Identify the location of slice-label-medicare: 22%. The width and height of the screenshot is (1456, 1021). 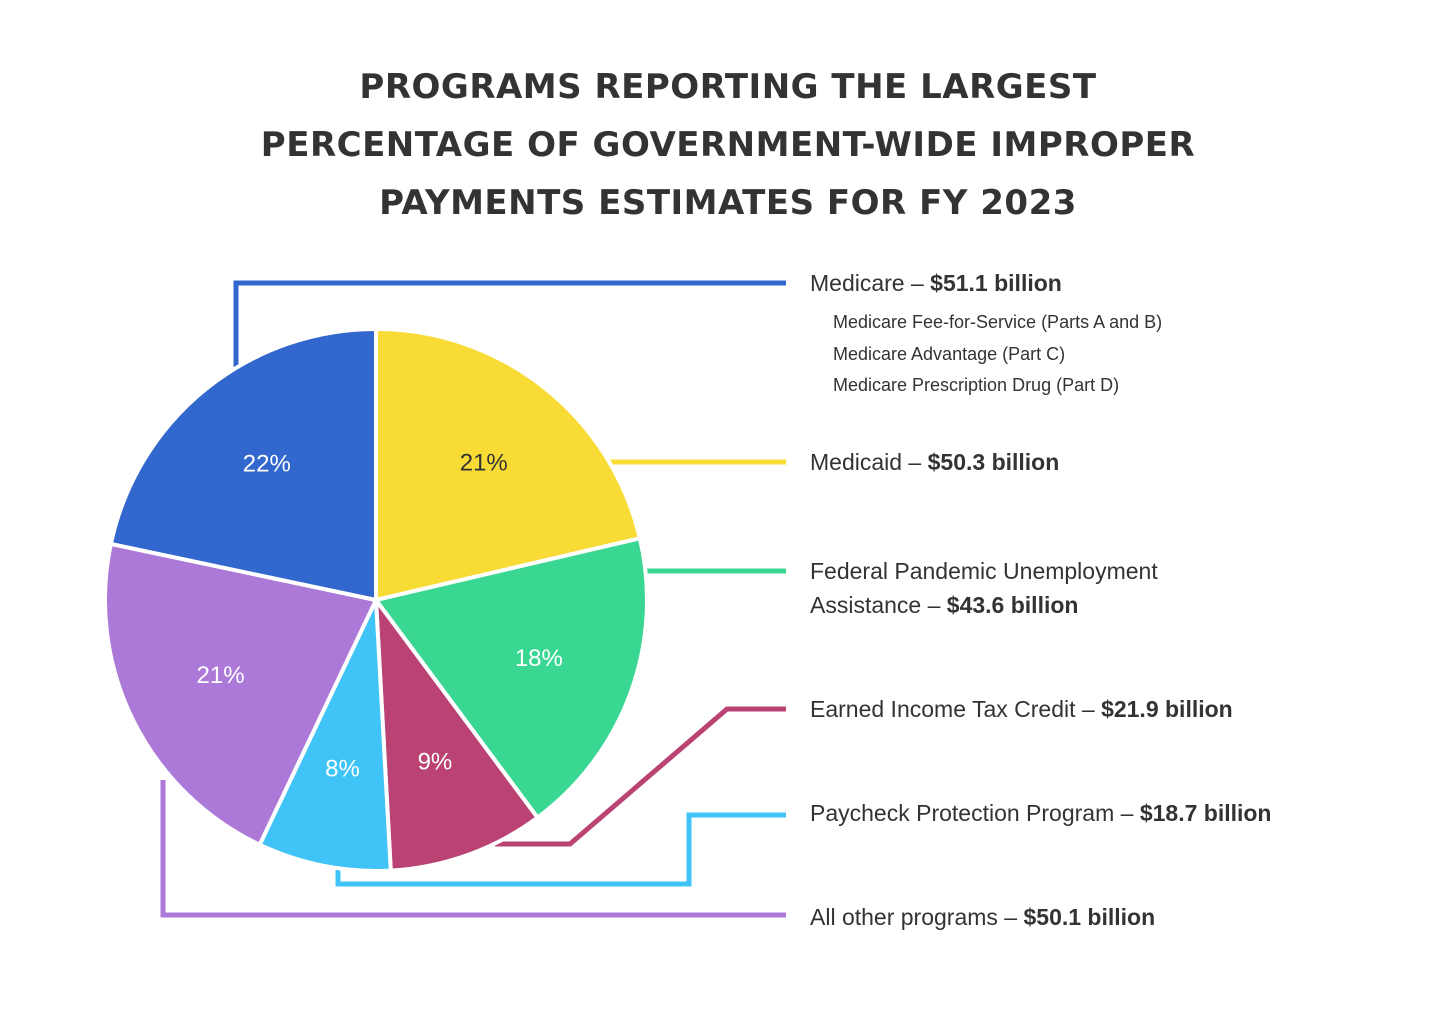
(267, 464).